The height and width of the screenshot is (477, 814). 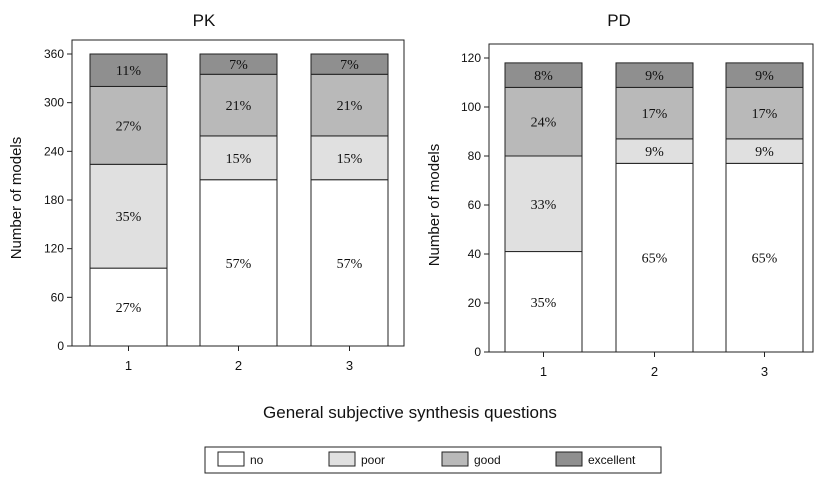 I want to click on legend-swatch-excellent, so click(x=569, y=459).